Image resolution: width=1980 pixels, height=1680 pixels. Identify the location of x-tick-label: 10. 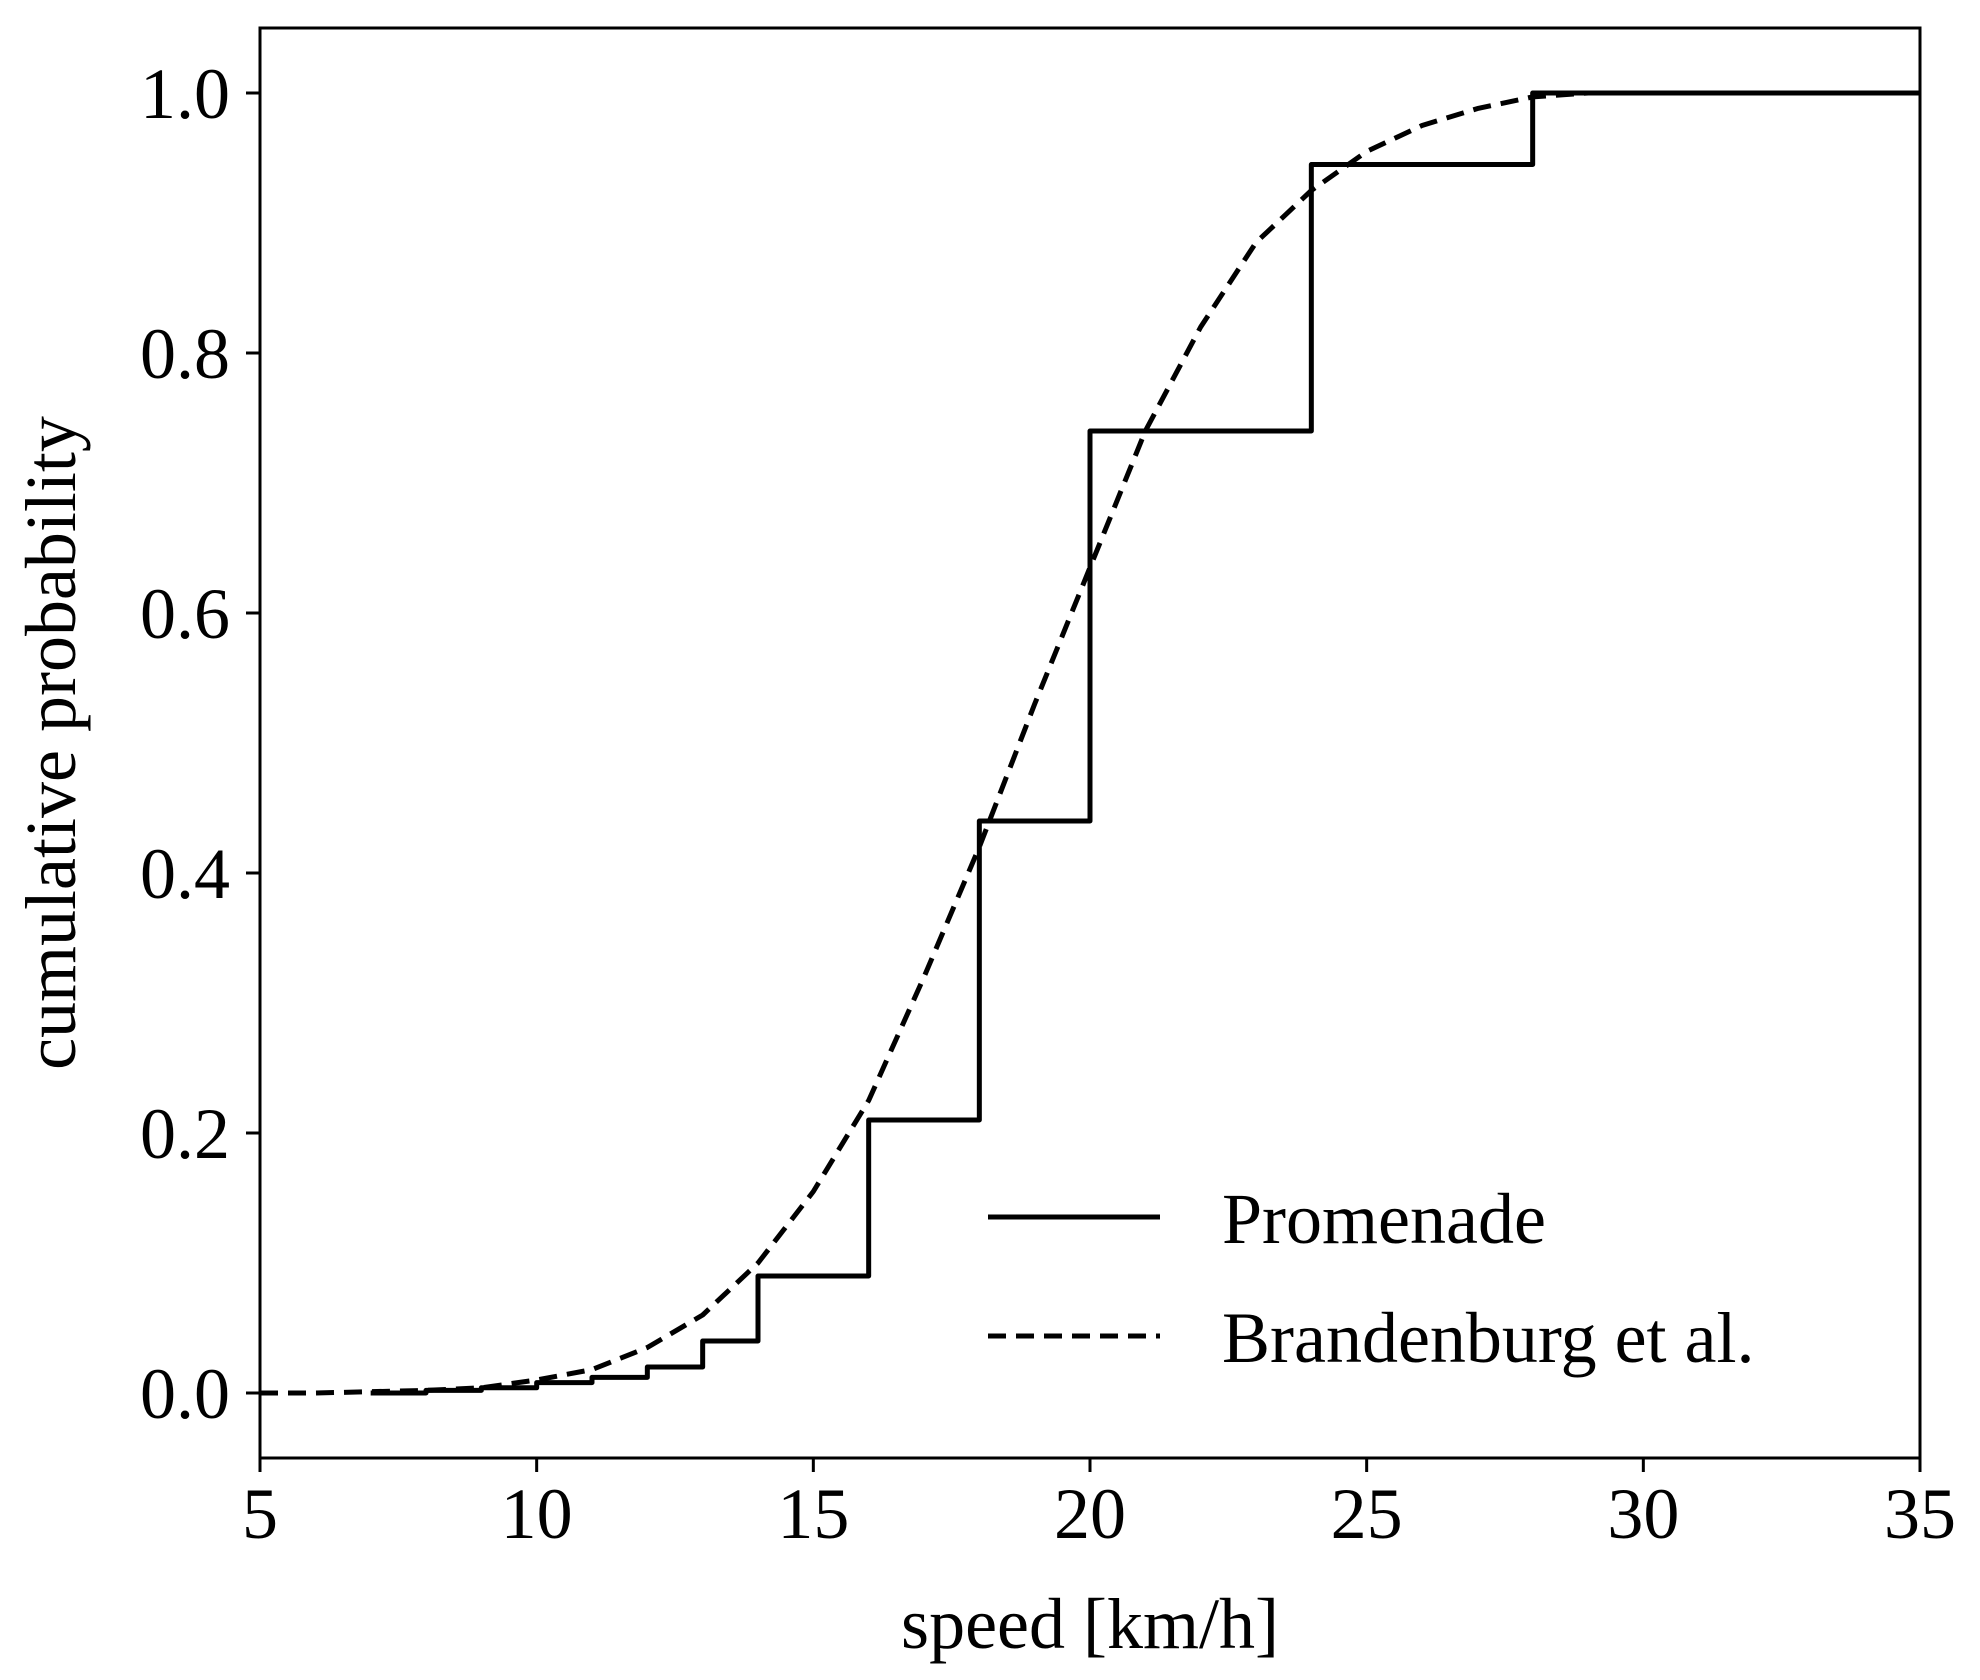
(537, 1514).